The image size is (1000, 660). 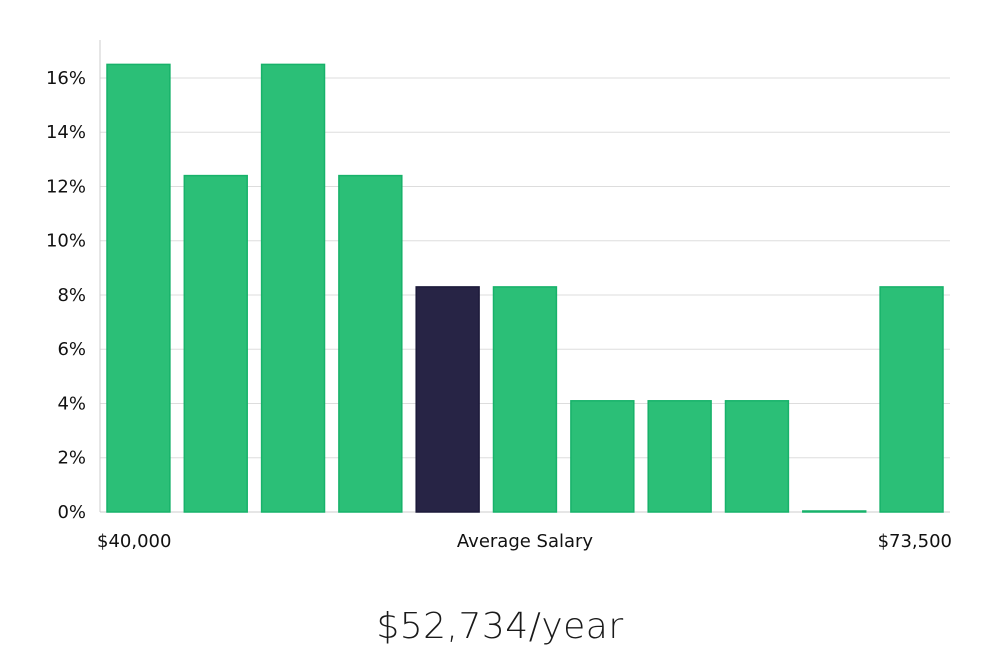 What do you see at coordinates (66, 186) in the screenshot?
I see `y-tick-label: 12%` at bounding box center [66, 186].